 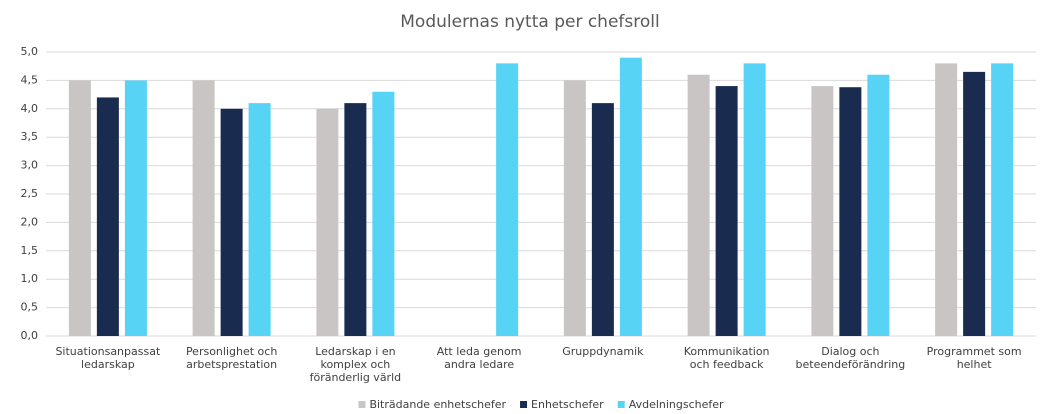 What do you see at coordinates (231, 358) in the screenshot?
I see `x-tick-label: Personlighet och arbetsprestation` at bounding box center [231, 358].